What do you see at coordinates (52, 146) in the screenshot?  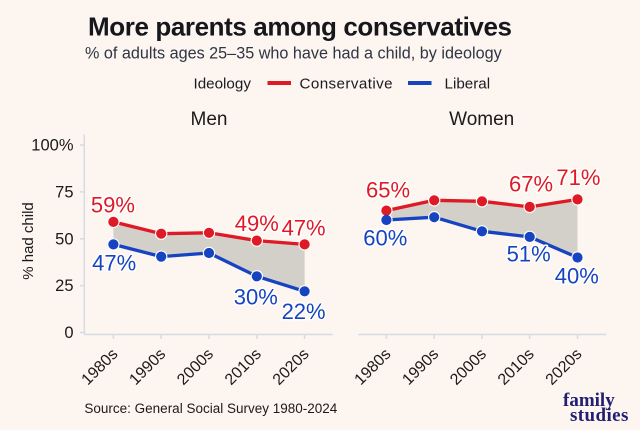 I see `svg-text: 100%` at bounding box center [52, 146].